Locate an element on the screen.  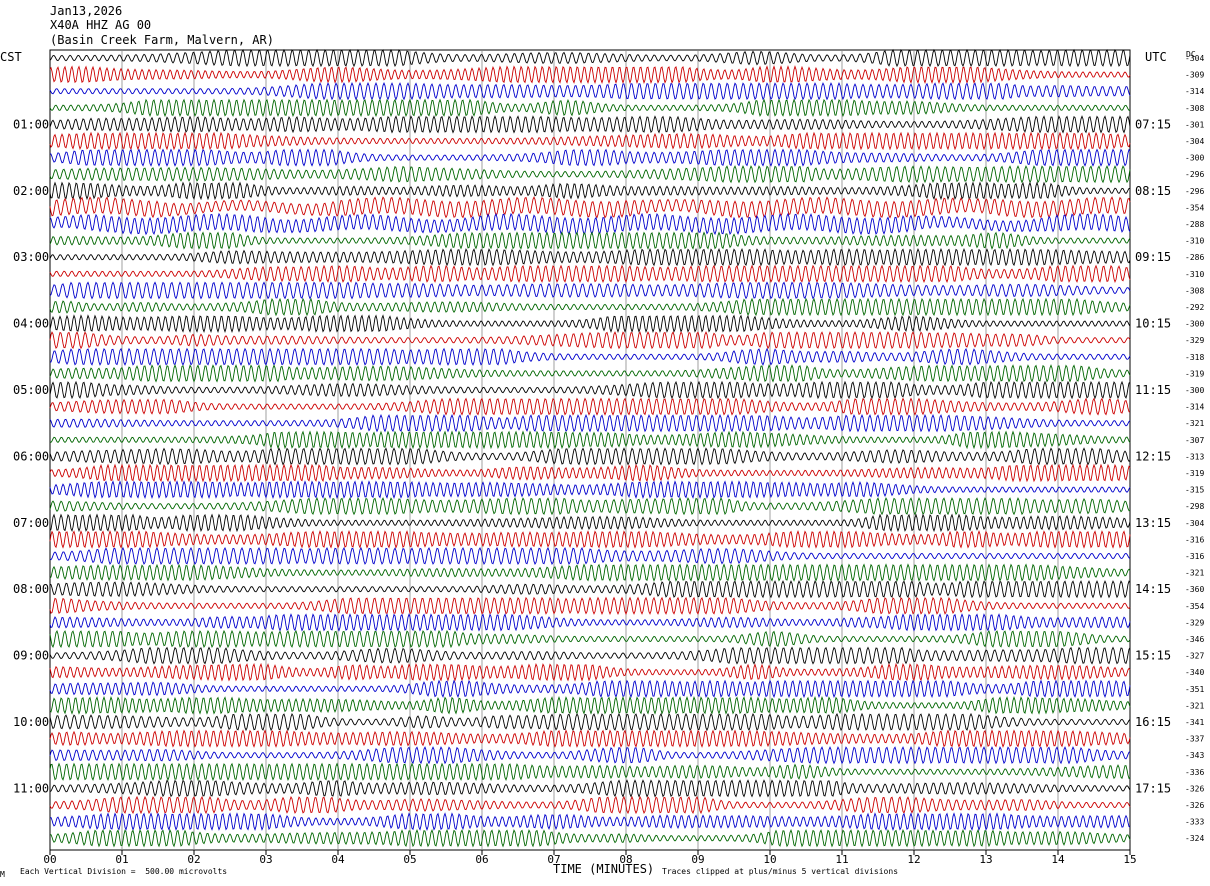
dc-offset-label: -327 is located at coordinates (1194, 656).